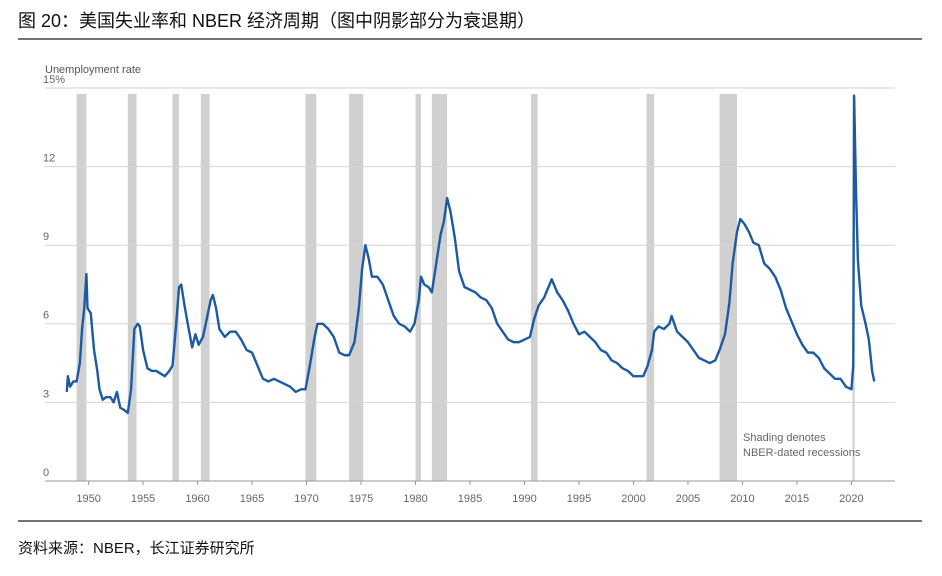 This screenshot has height=576, width=942. What do you see at coordinates (306, 499) in the screenshot?
I see `x-tick-label: 1970` at bounding box center [306, 499].